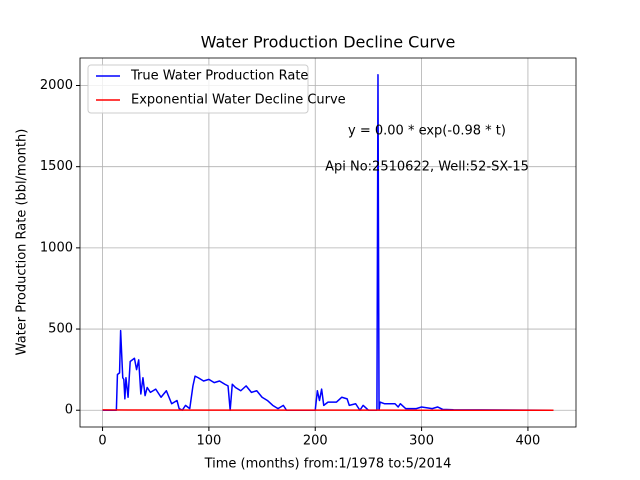 The width and height of the screenshot is (640, 480). What do you see at coordinates (528, 441) in the screenshot?
I see `x-tick-label: 400` at bounding box center [528, 441].